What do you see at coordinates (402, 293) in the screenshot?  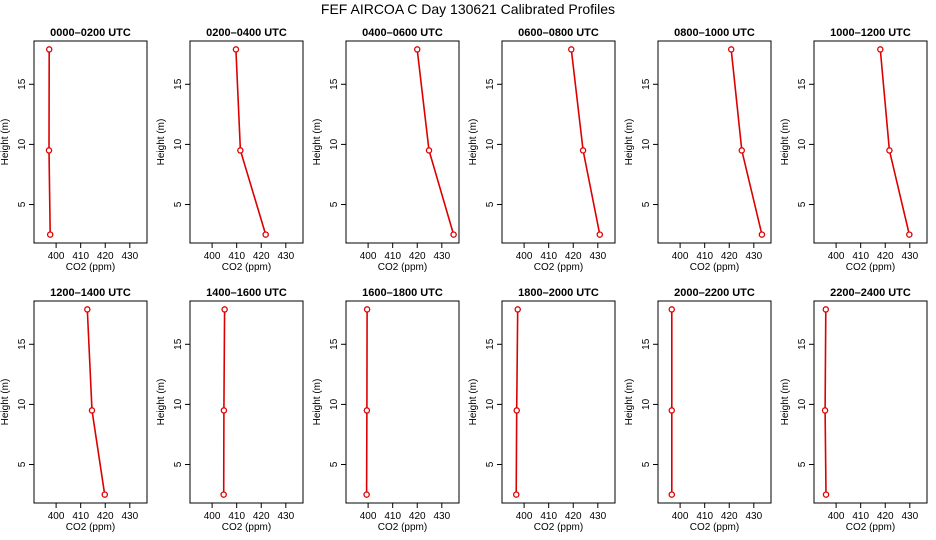 I see `panel-title: 1600–1800 UTC` at bounding box center [402, 293].